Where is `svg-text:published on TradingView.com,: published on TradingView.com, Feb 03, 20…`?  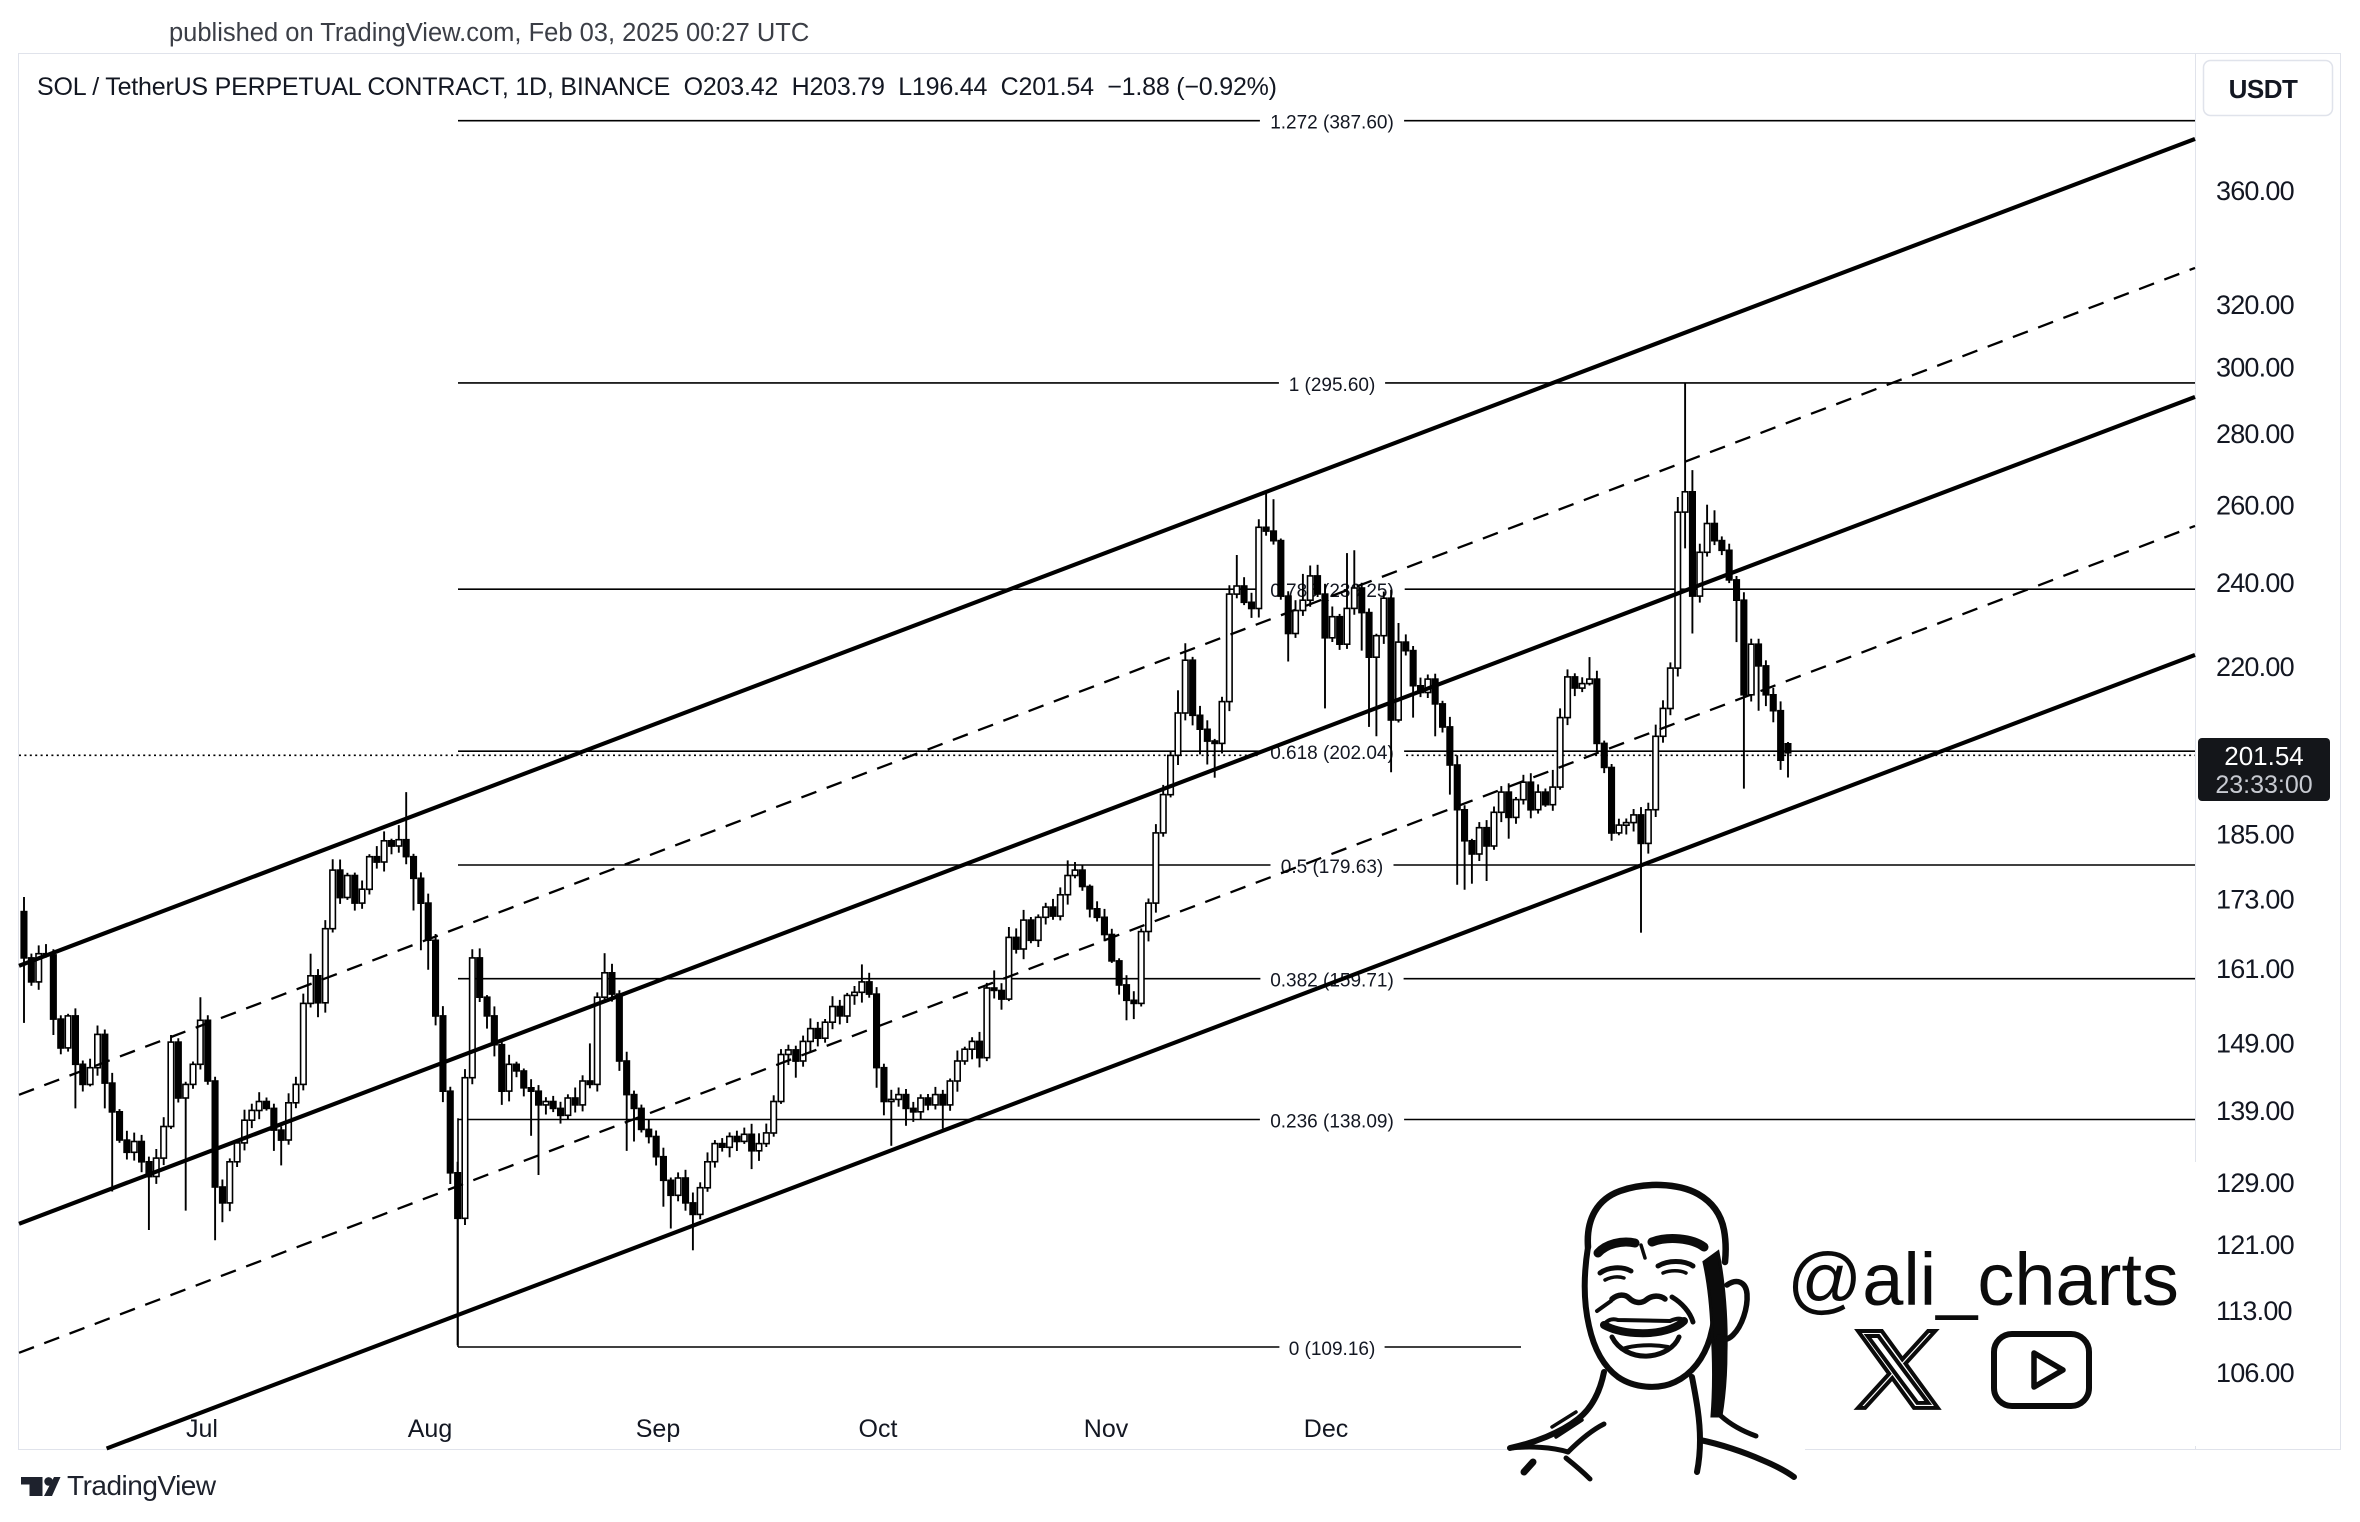 svg-text:published on TradingView.com,: published on TradingView.com, Feb 03, 20… is located at coordinates (489, 33).